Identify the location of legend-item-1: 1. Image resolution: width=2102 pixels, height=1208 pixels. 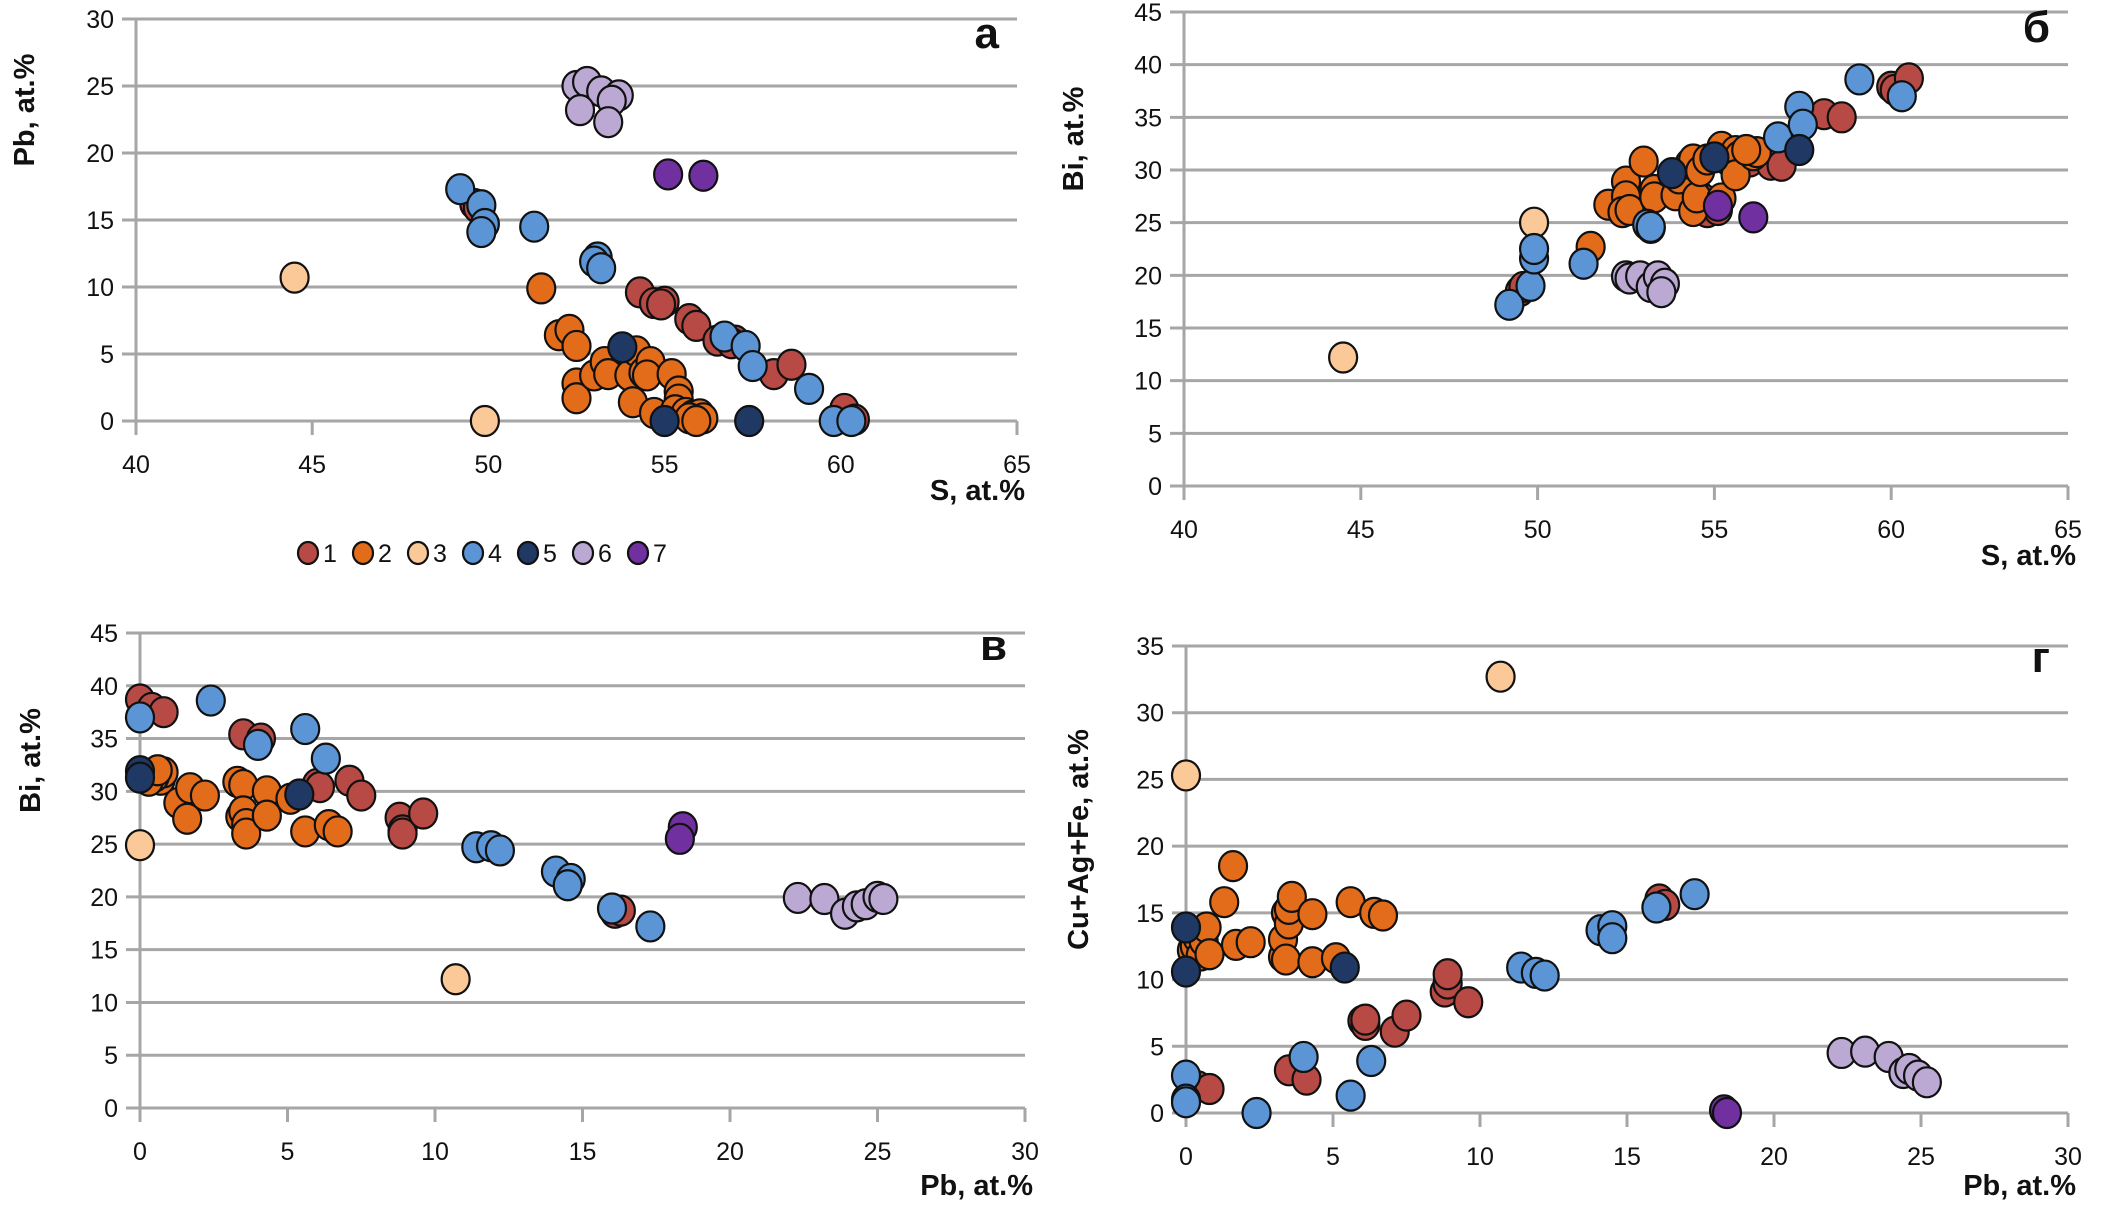
(316, 554).